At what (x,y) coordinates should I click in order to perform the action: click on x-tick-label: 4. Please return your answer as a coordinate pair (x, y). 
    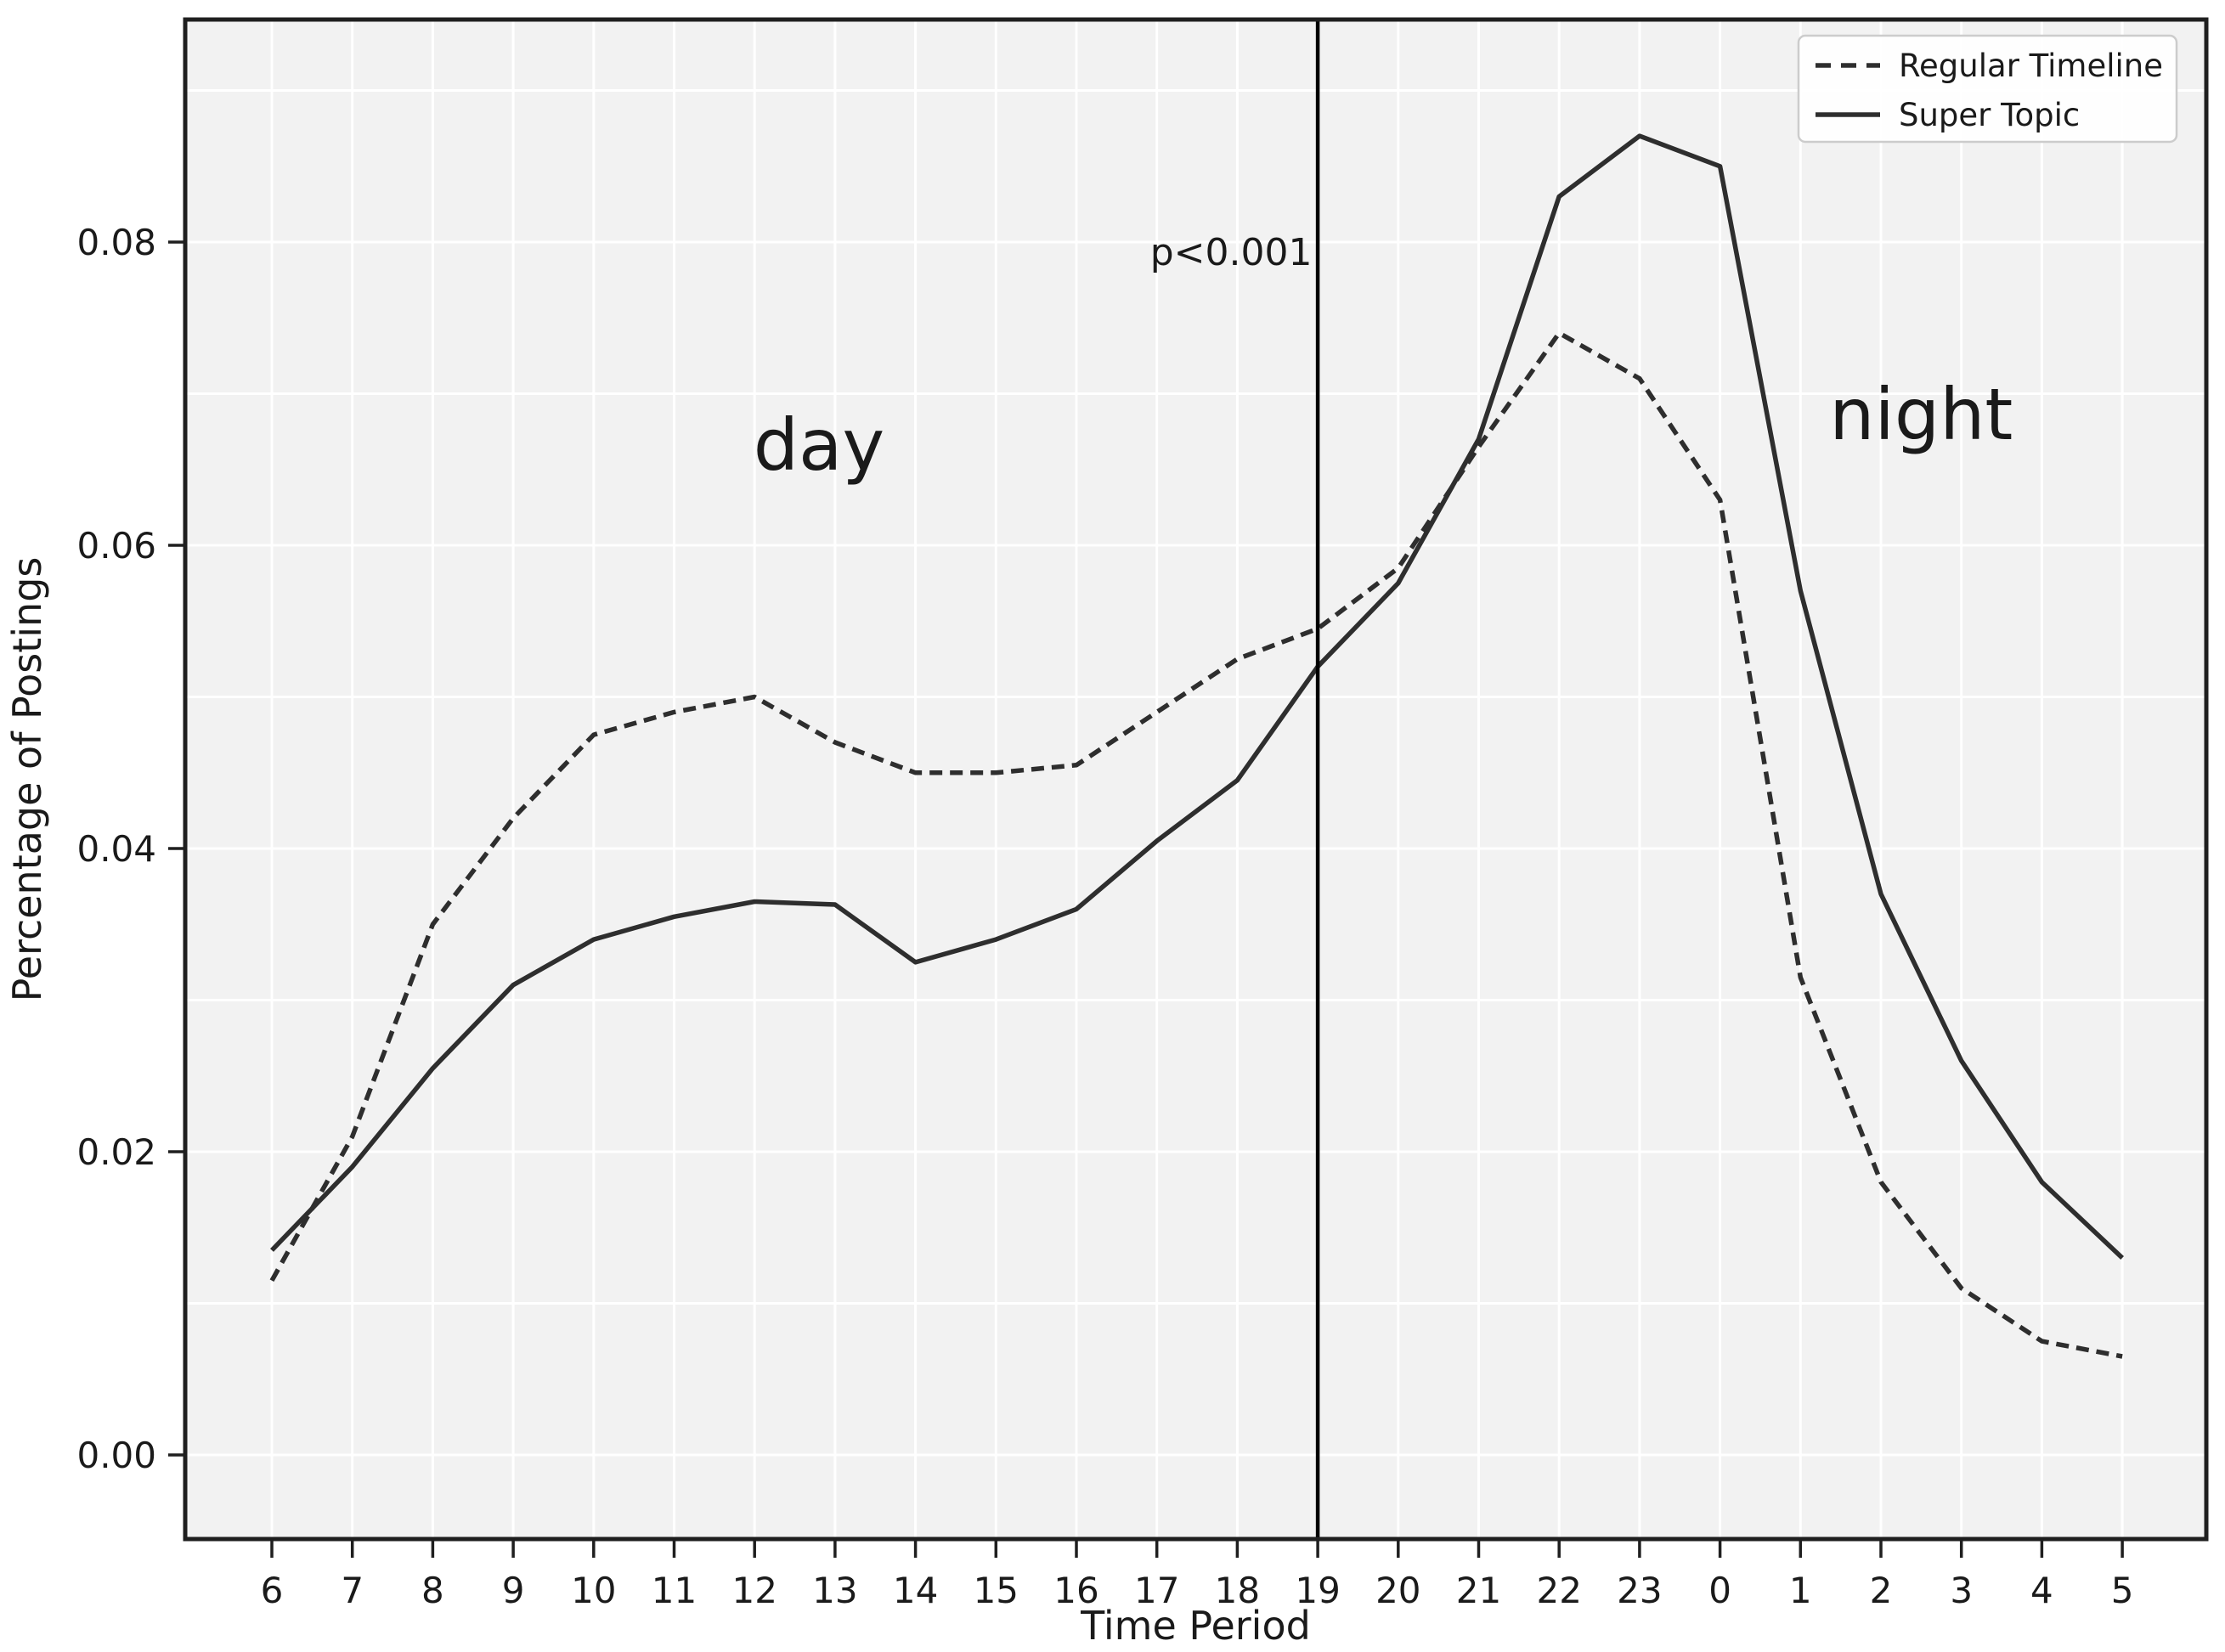
    Looking at the image, I should click on (2041, 1590).